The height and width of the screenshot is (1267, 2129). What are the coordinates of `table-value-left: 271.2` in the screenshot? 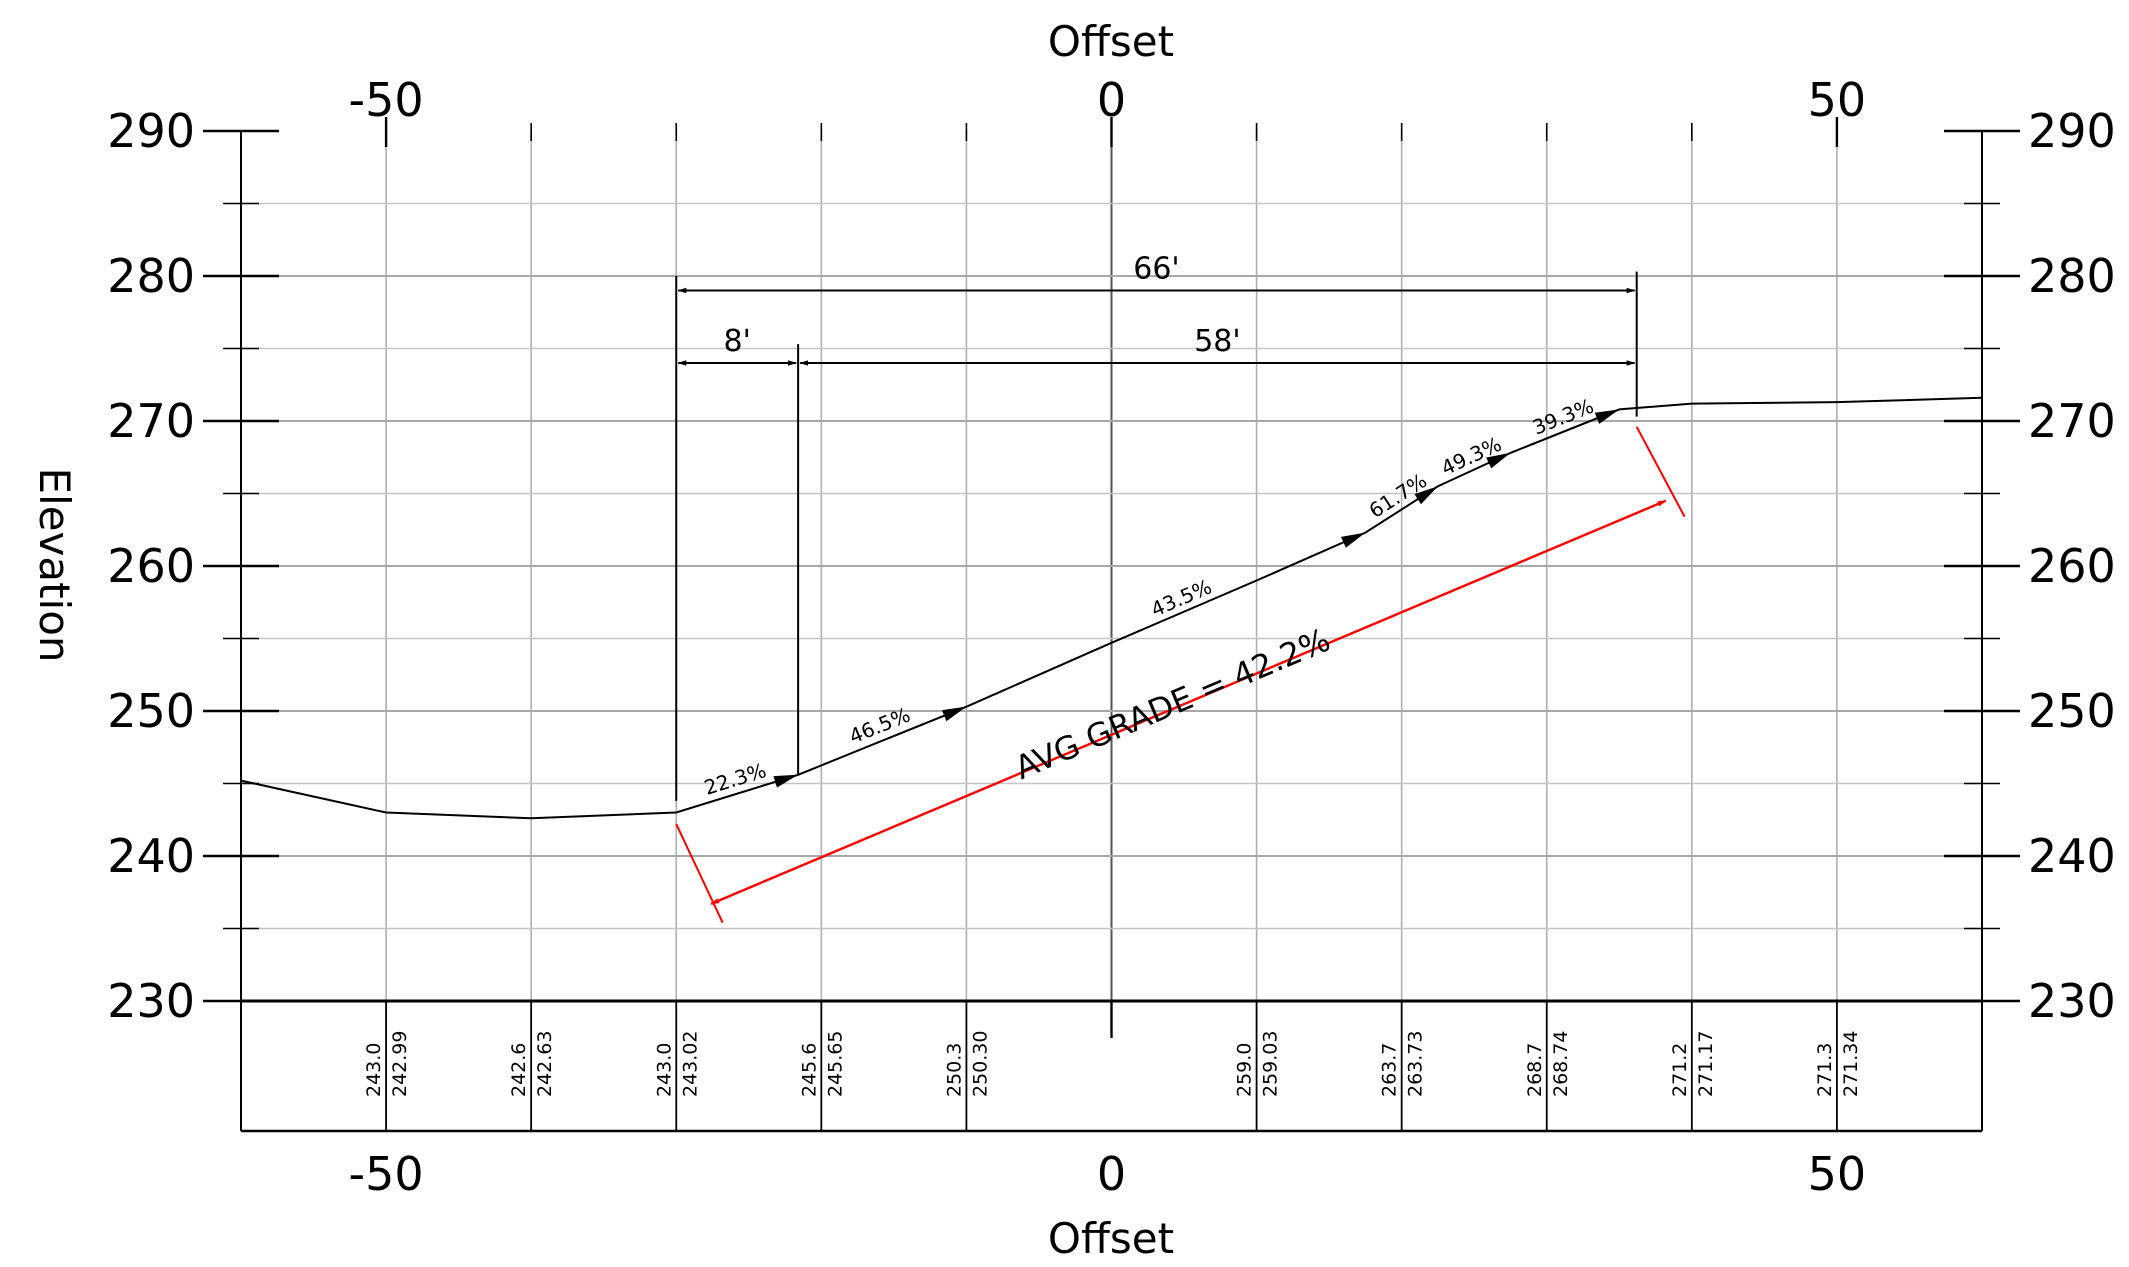 It's located at (1680, 1070).